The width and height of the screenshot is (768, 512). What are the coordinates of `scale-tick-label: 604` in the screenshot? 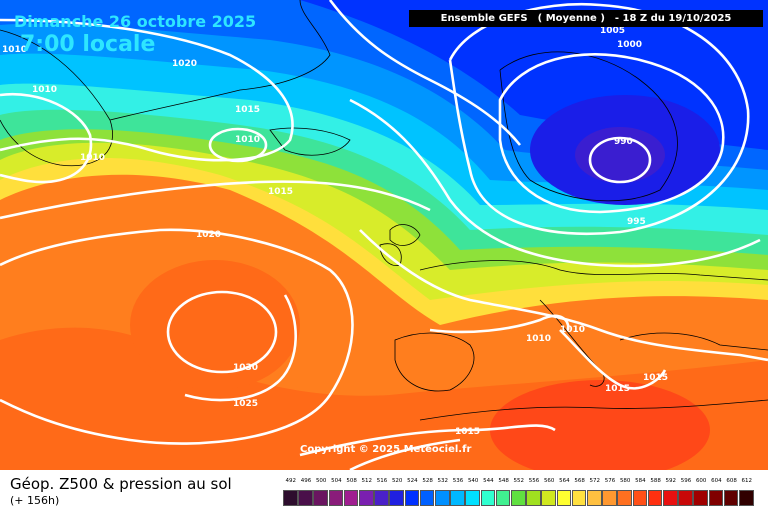 It's located at (716, 481).